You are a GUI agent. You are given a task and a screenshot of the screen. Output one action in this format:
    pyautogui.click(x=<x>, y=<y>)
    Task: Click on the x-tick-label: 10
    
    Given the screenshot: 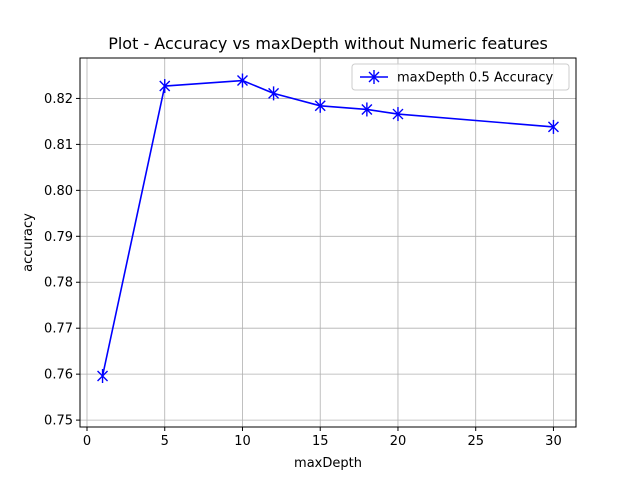 What is the action you would take?
    pyautogui.click(x=242, y=441)
    